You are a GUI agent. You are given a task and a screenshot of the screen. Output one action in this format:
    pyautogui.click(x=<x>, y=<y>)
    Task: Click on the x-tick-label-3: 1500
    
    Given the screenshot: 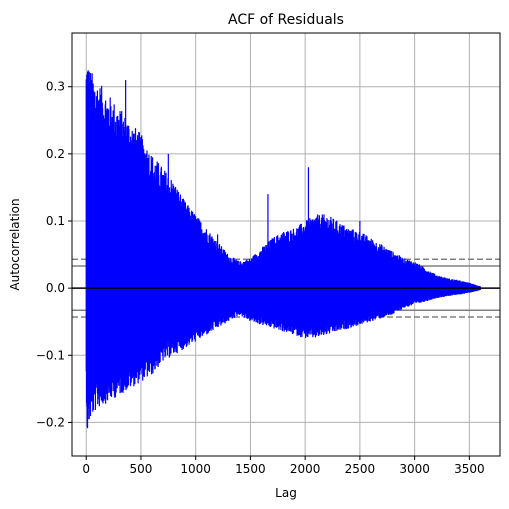 What is the action you would take?
    pyautogui.click(x=250, y=469)
    